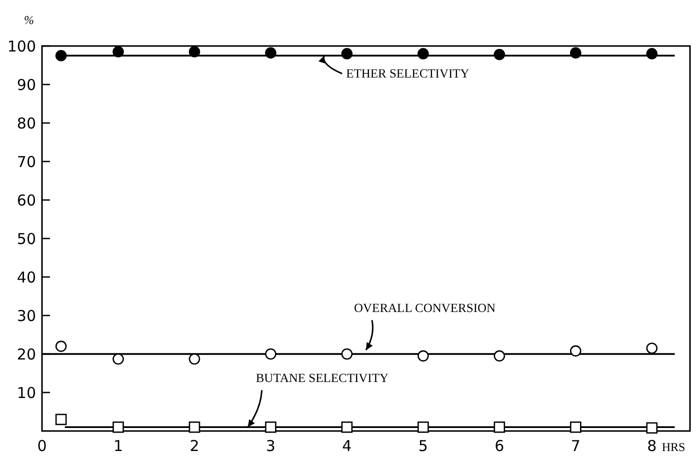  Describe the element at coordinates (26, 85) in the screenshot. I see `y-tick-label: 90` at that location.